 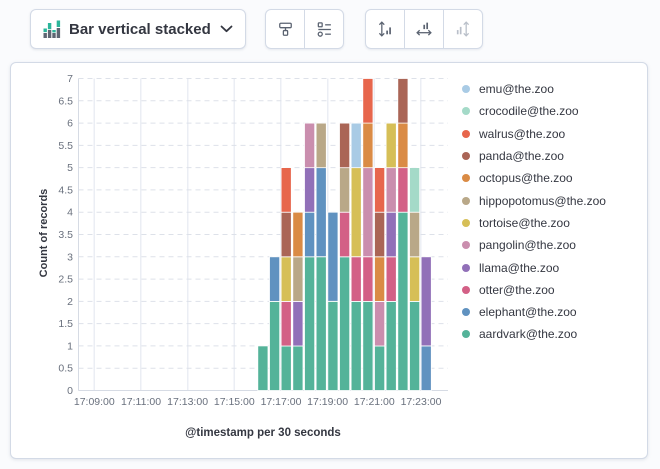 What do you see at coordinates (226, 29) in the screenshot?
I see `chevron-down-icon` at bounding box center [226, 29].